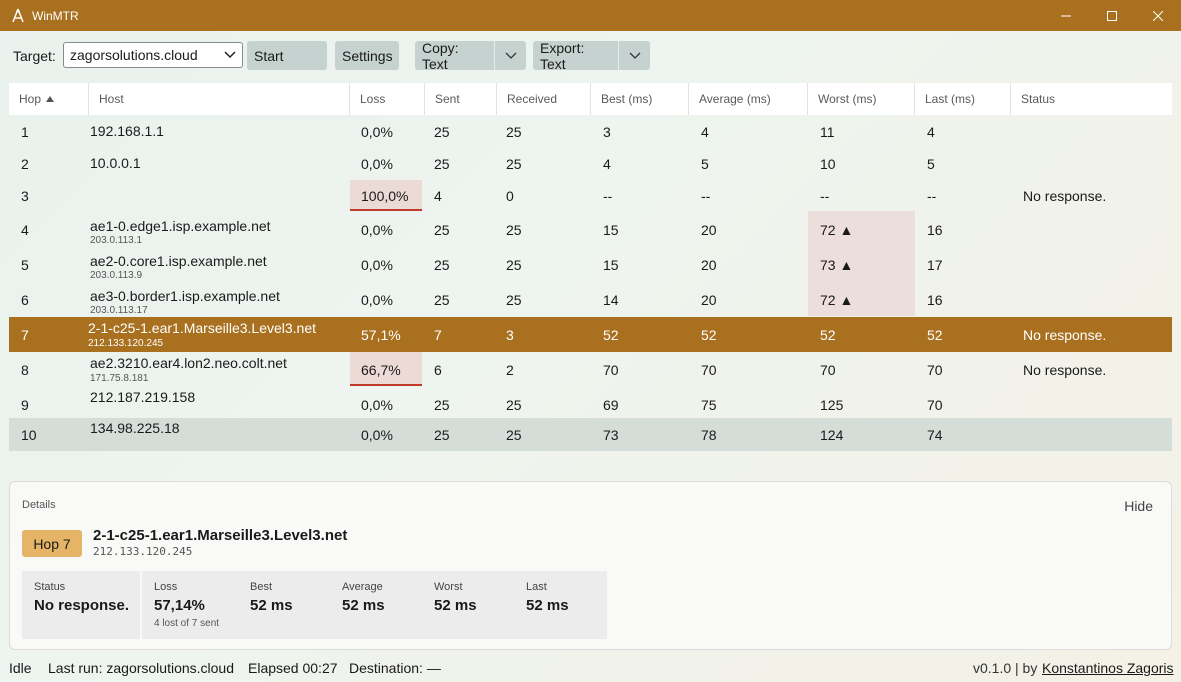  I want to click on table-row: 3 100,0% 4 0 -- -- -- -- No response., so click(590, 196).